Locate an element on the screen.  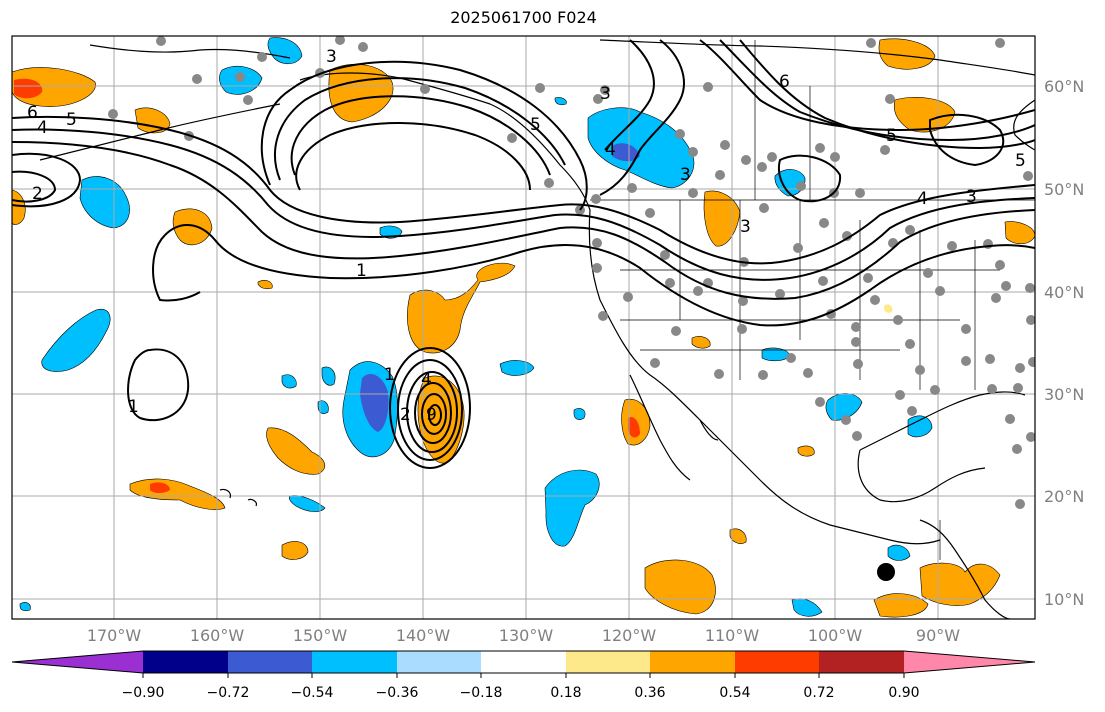
lat-label: 60°N is located at coordinates (1064, 86).